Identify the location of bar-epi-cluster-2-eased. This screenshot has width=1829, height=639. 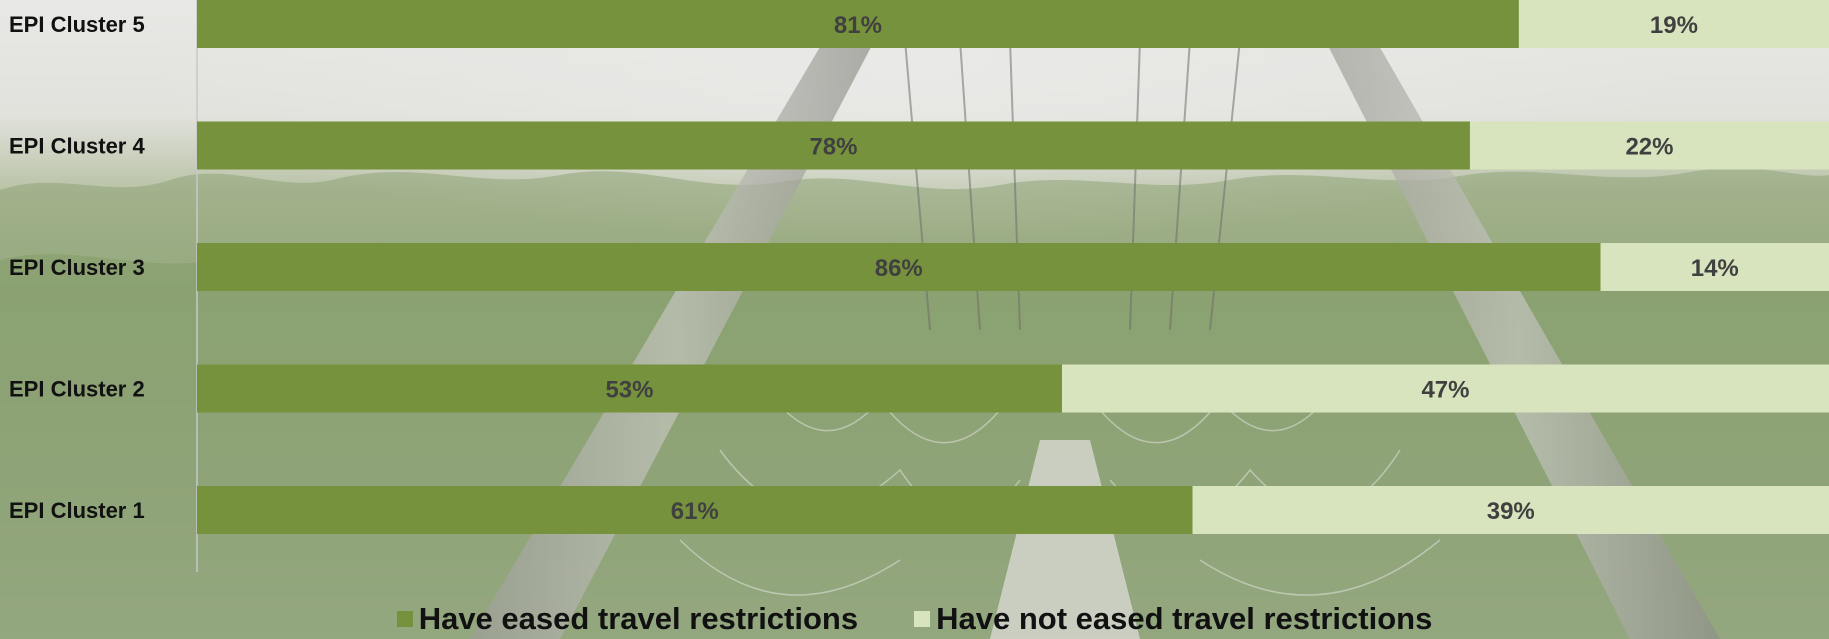
(629, 388).